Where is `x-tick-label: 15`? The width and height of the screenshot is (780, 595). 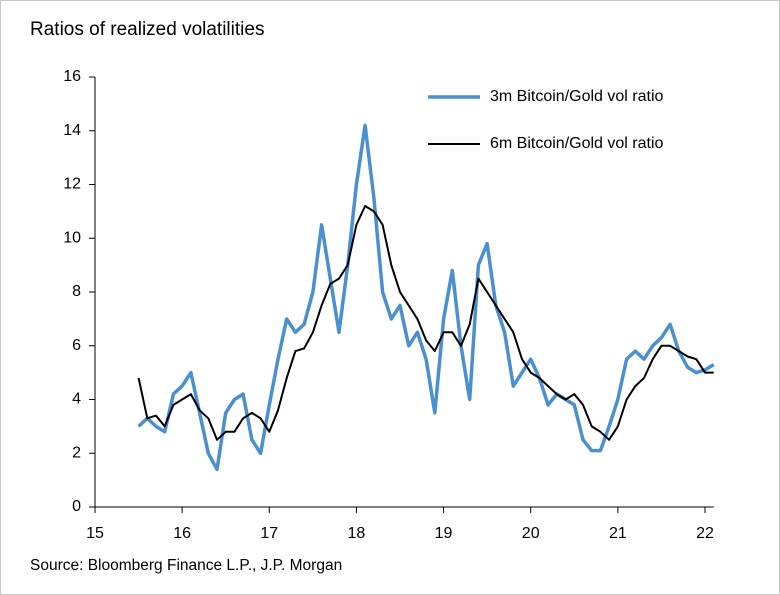
x-tick-label: 15 is located at coordinates (95, 533).